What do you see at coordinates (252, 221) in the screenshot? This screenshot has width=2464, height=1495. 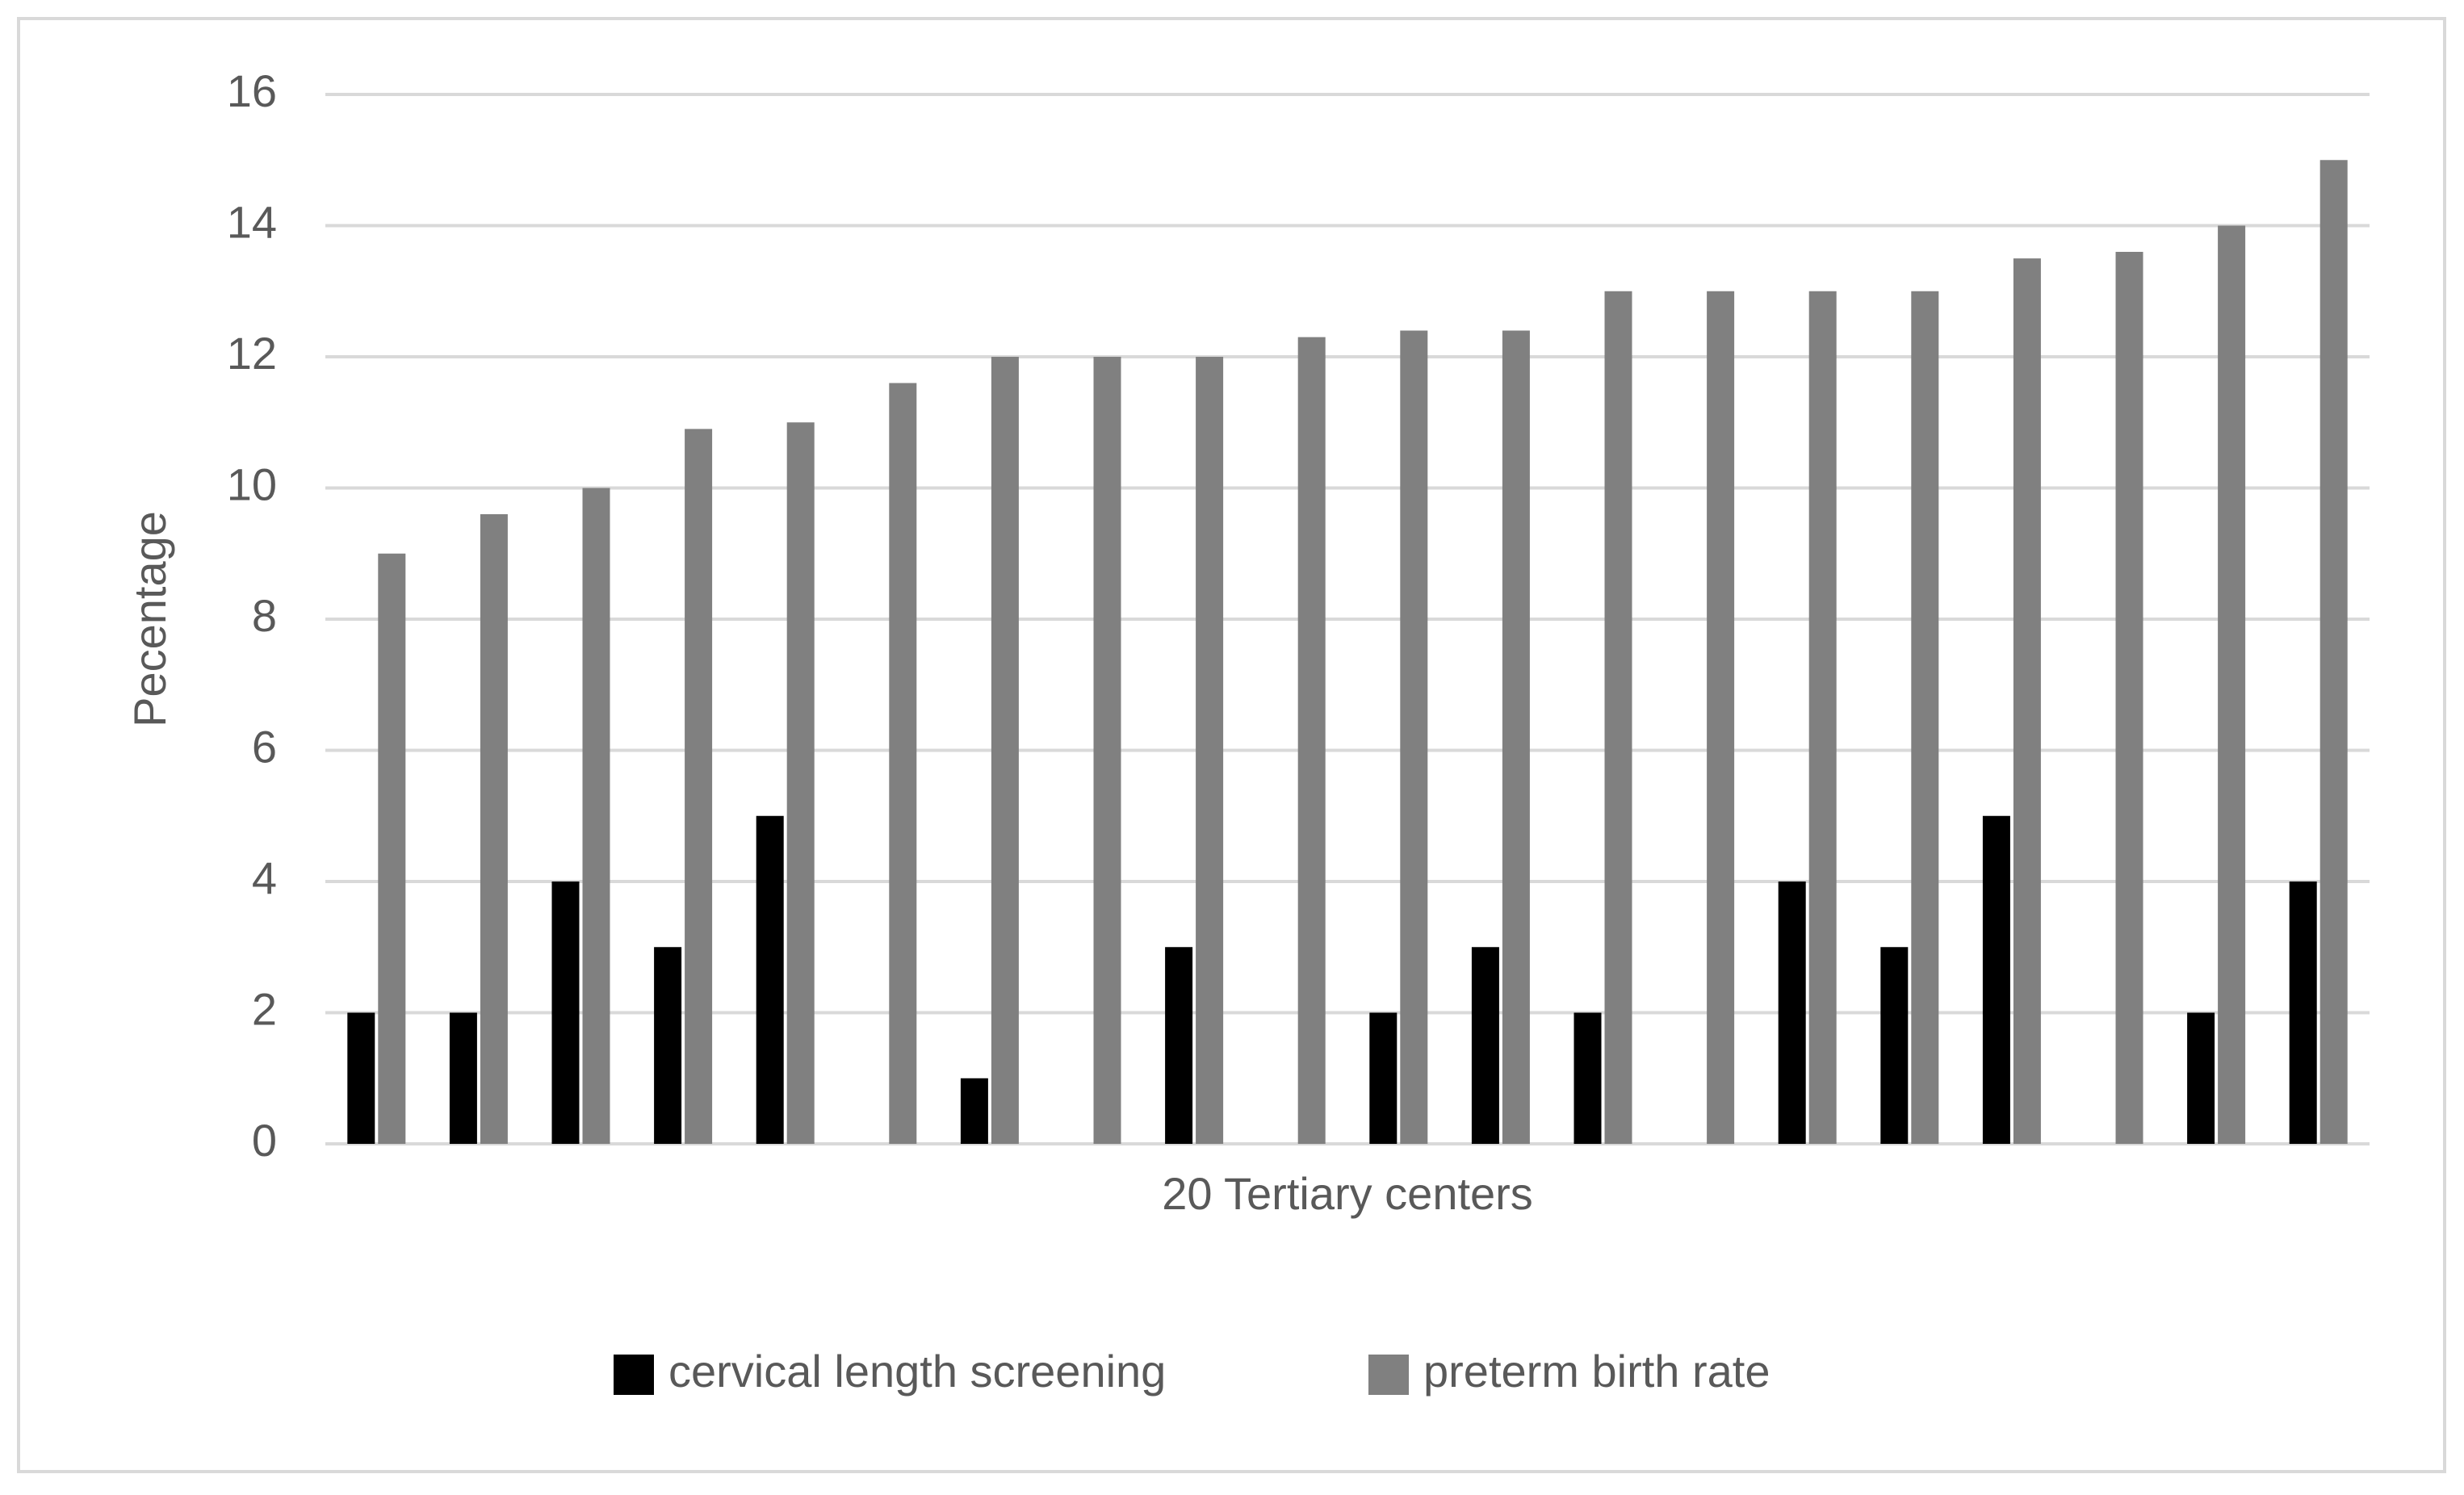 I see `y-tick-label: 14` at bounding box center [252, 221].